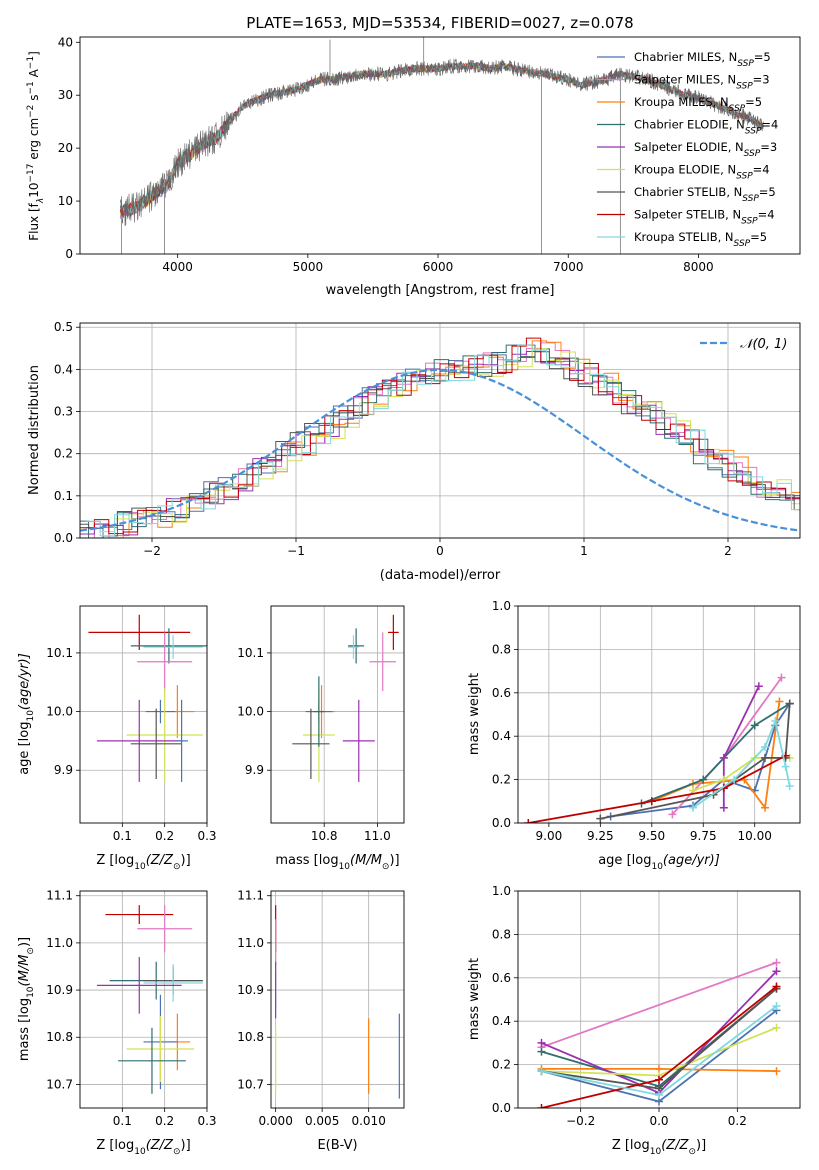 The height and width of the screenshot is (1170, 819). What do you see at coordinates (296, 551) in the screenshot?
I see `x-tick-label: −1` at bounding box center [296, 551].